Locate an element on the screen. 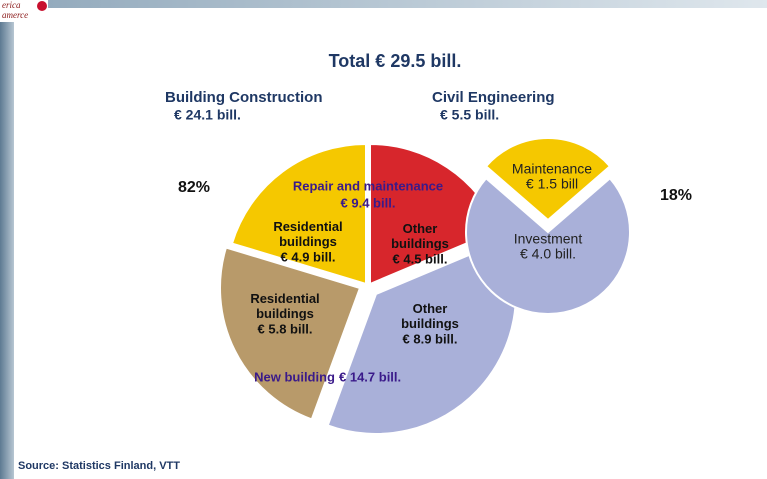 This screenshot has height=479, width=767. logo-text: amerce is located at coordinates (15, 15).